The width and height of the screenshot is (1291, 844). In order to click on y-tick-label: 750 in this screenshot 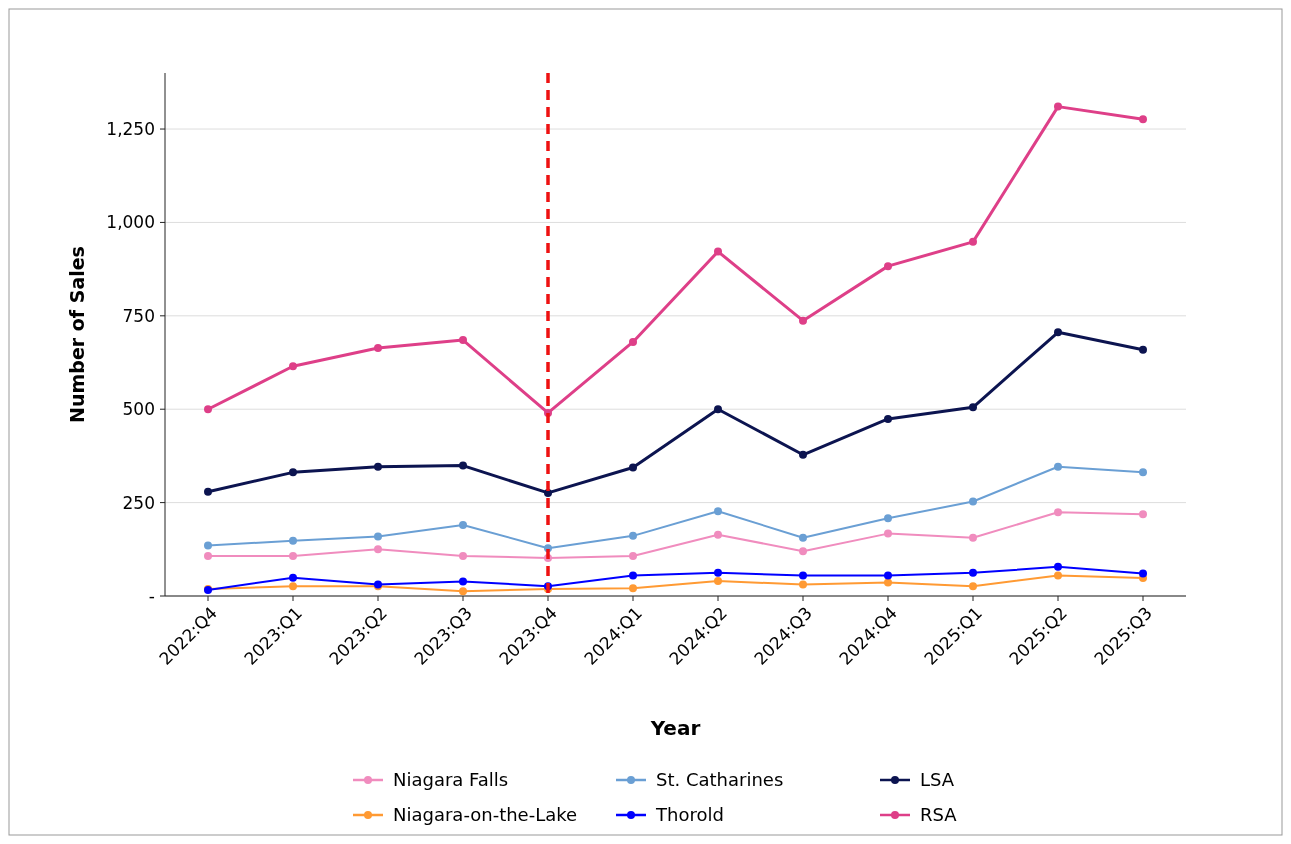, I will do `click(138, 315)`.